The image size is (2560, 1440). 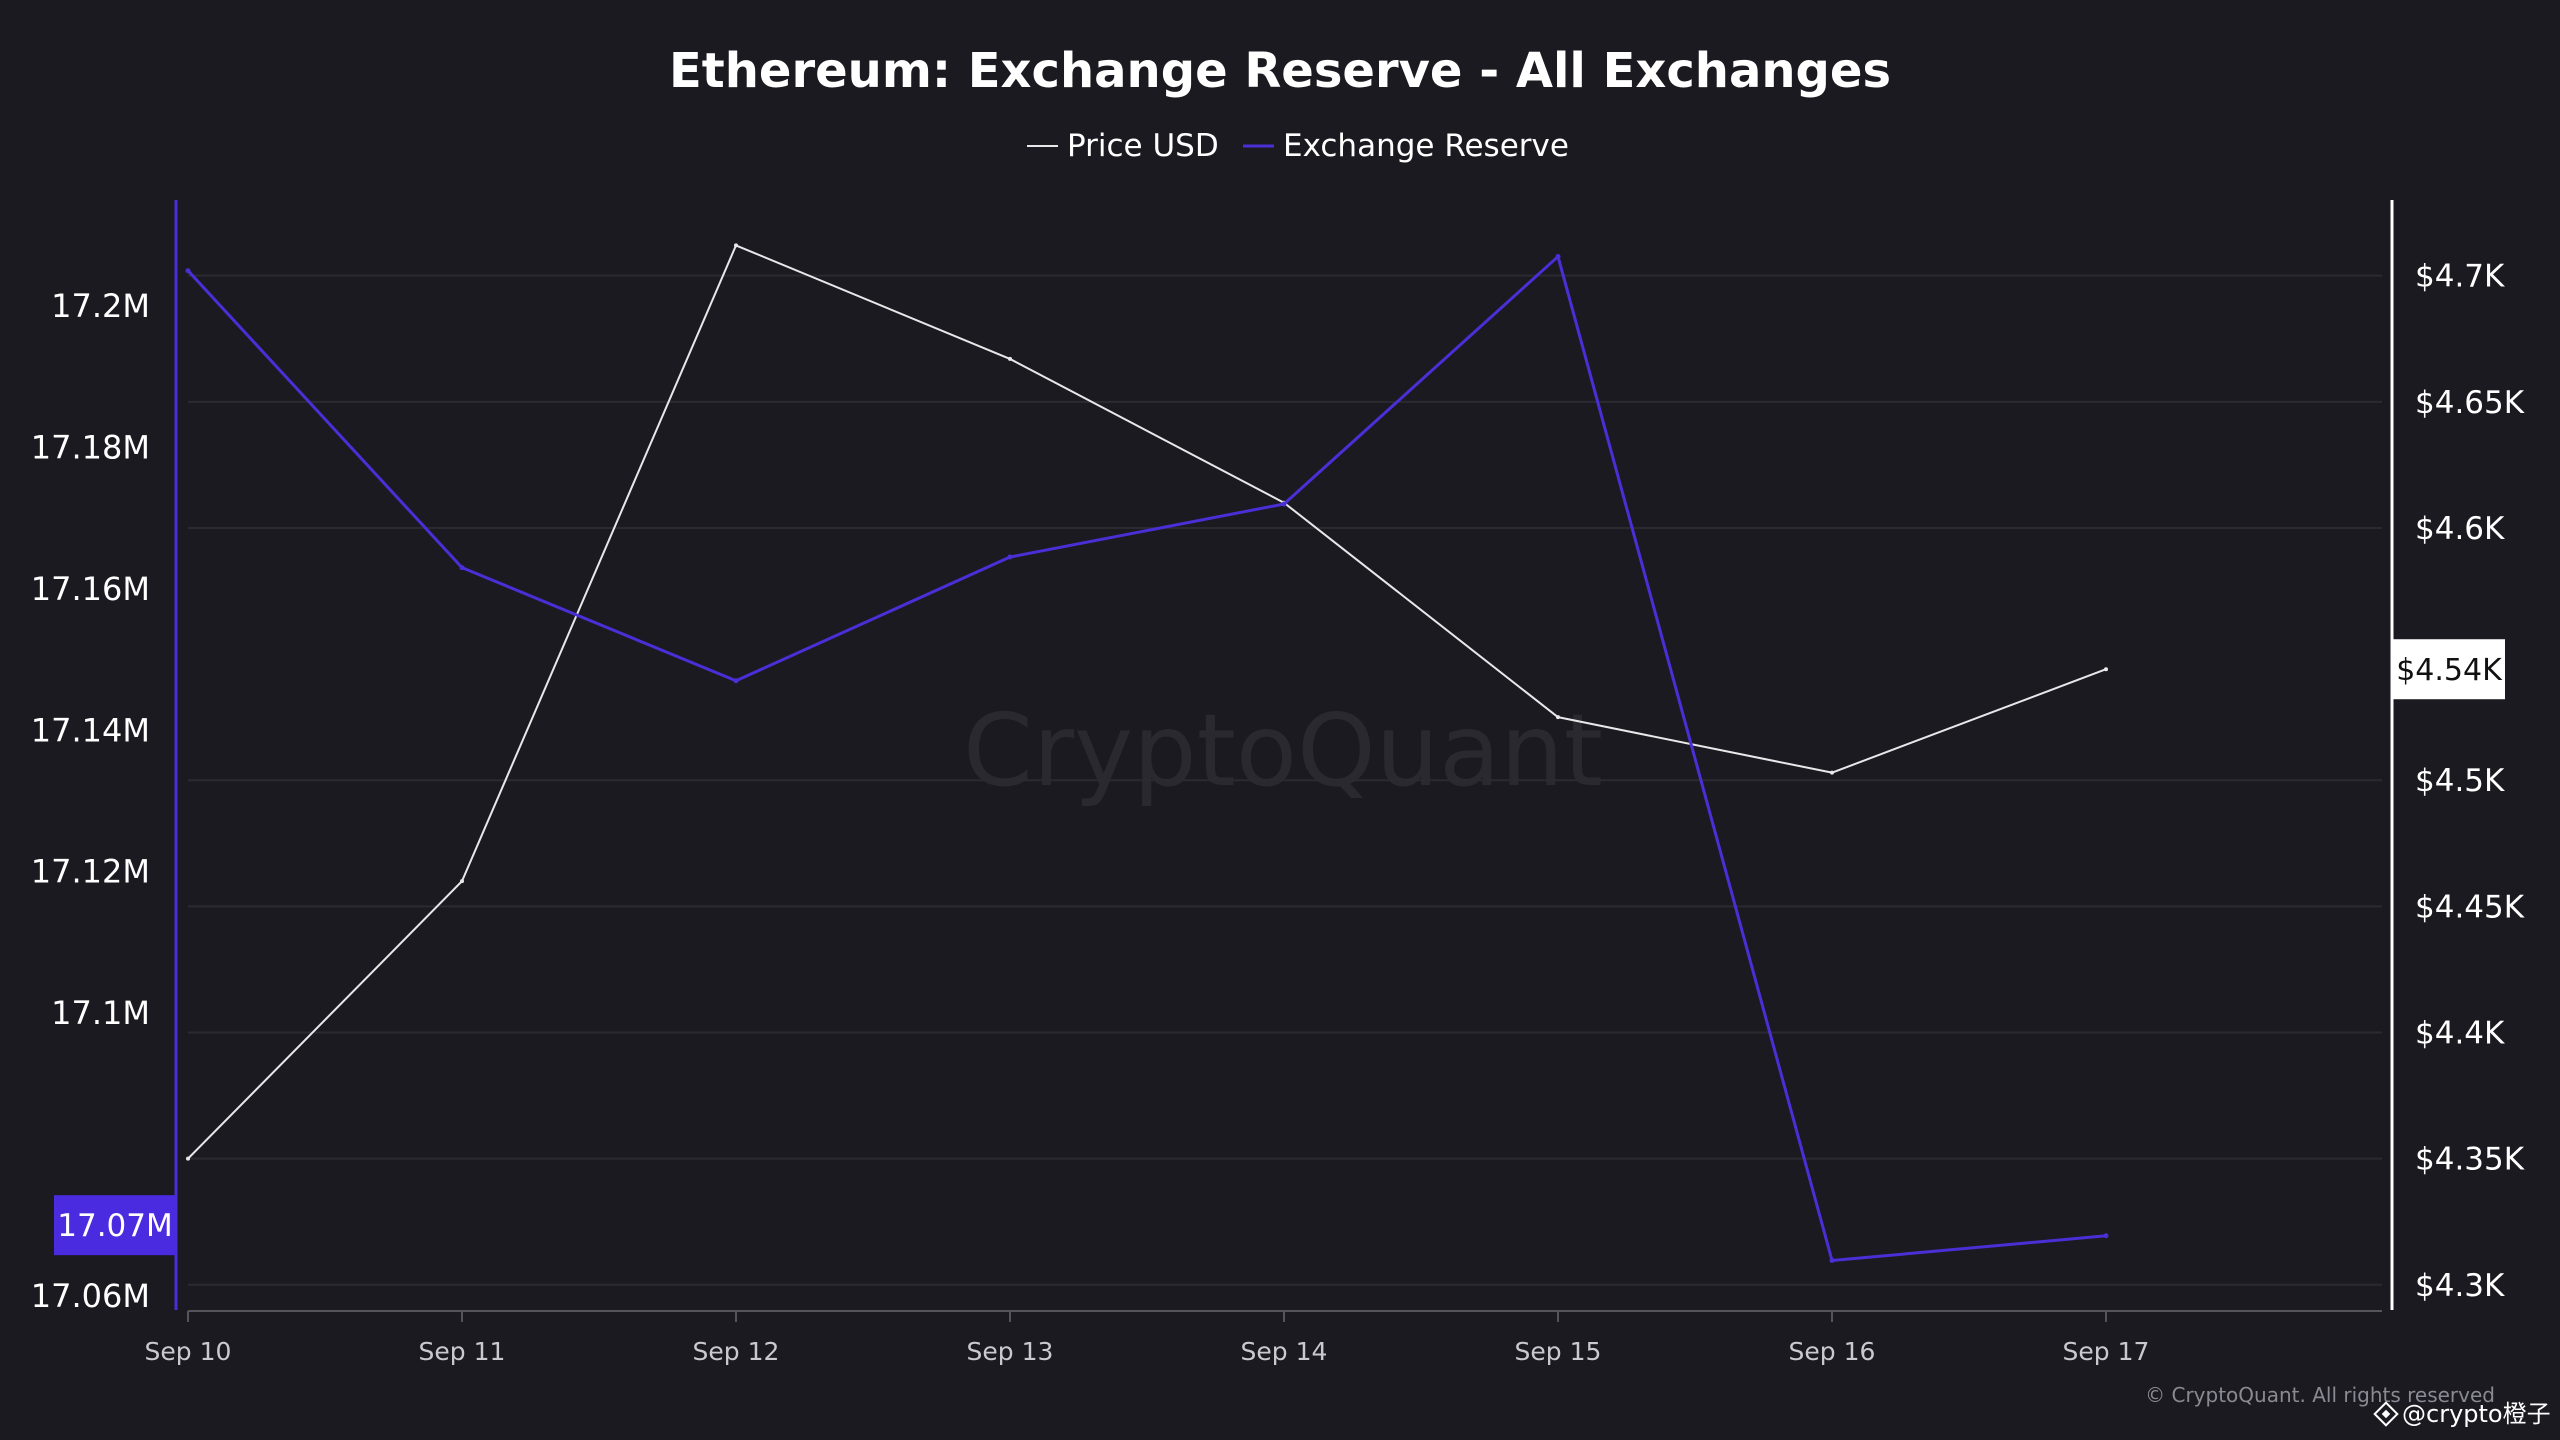 What do you see at coordinates (2470, 1160) in the screenshot?
I see `right-y-tick-label: $4.35K` at bounding box center [2470, 1160].